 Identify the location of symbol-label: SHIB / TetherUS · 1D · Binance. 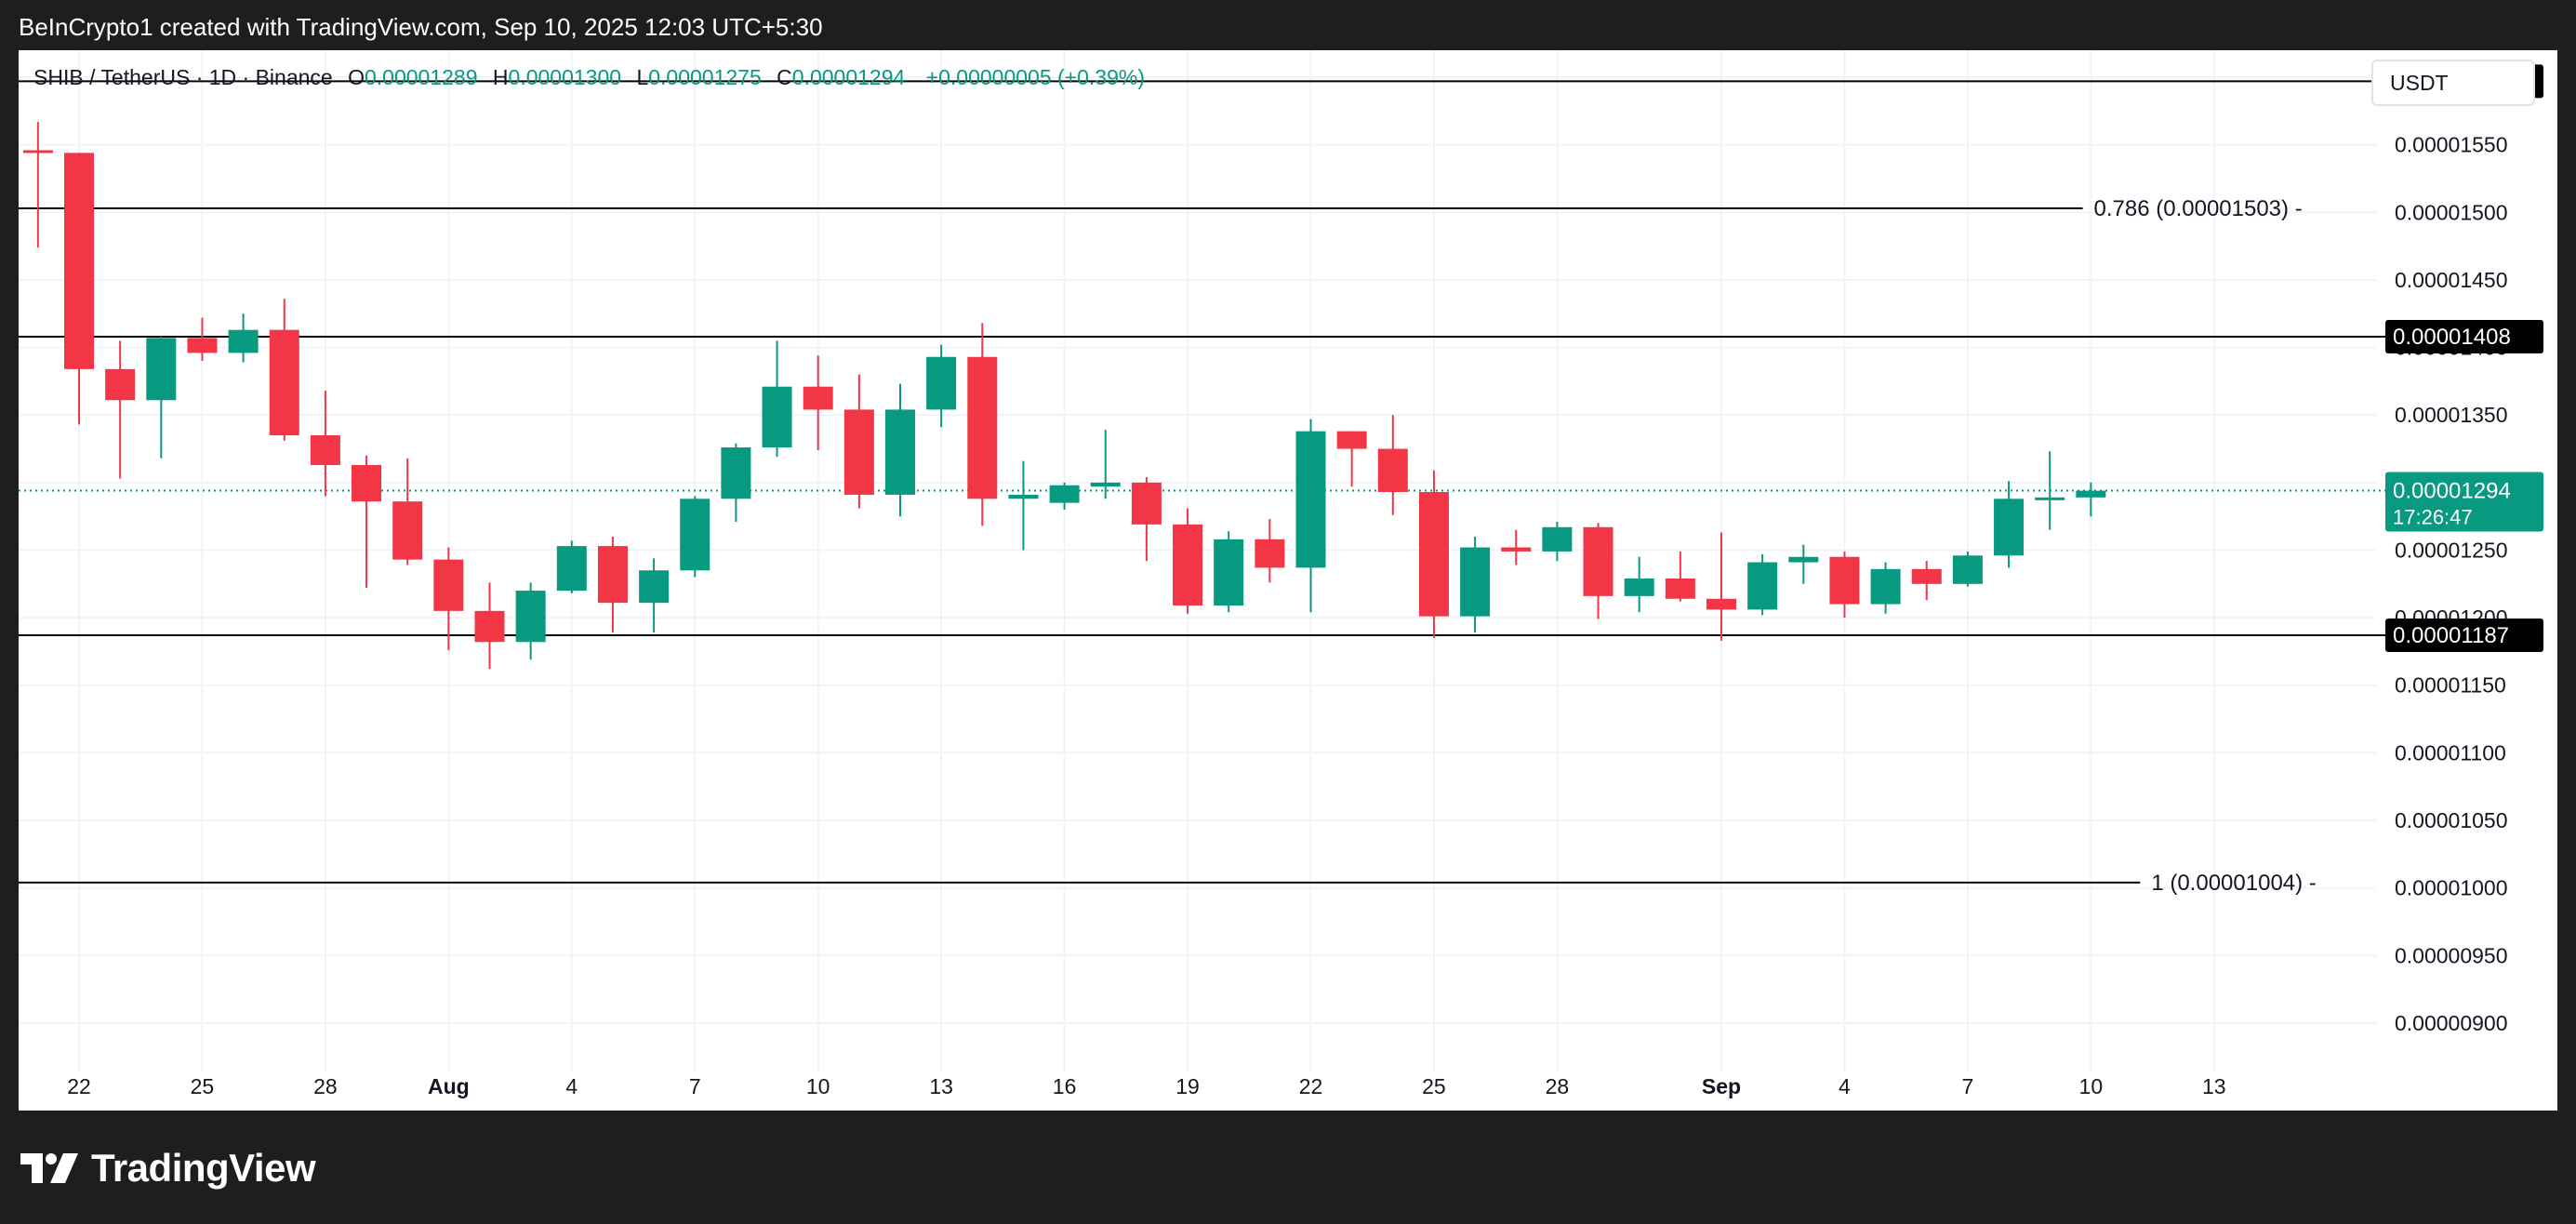
(183, 77).